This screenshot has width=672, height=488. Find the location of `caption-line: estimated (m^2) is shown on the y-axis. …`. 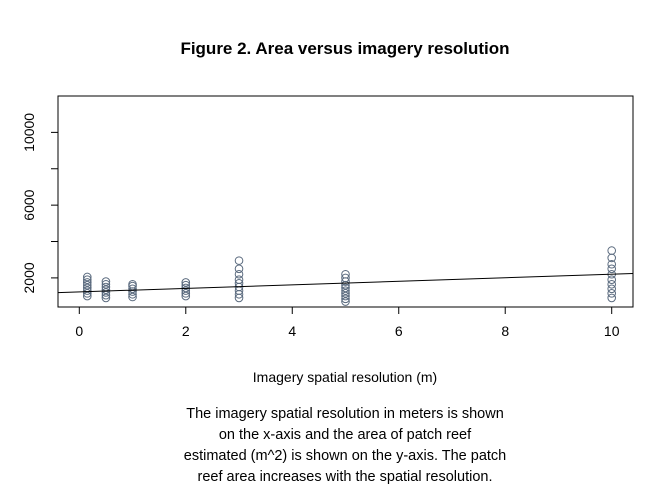

caption-line: estimated (m^2) is shown on the y-axis. … is located at coordinates (345, 456).